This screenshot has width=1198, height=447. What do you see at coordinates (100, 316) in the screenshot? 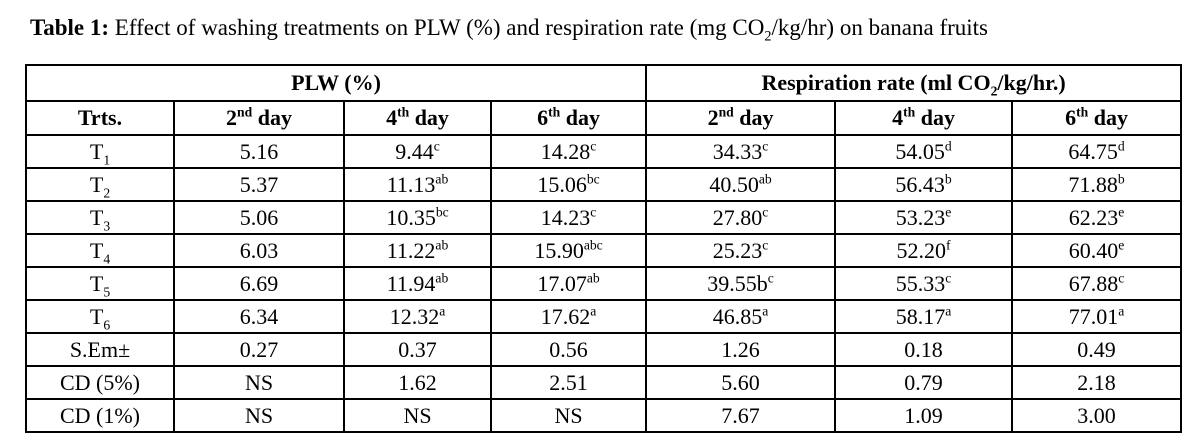
I see `row-label: T6` at bounding box center [100, 316].